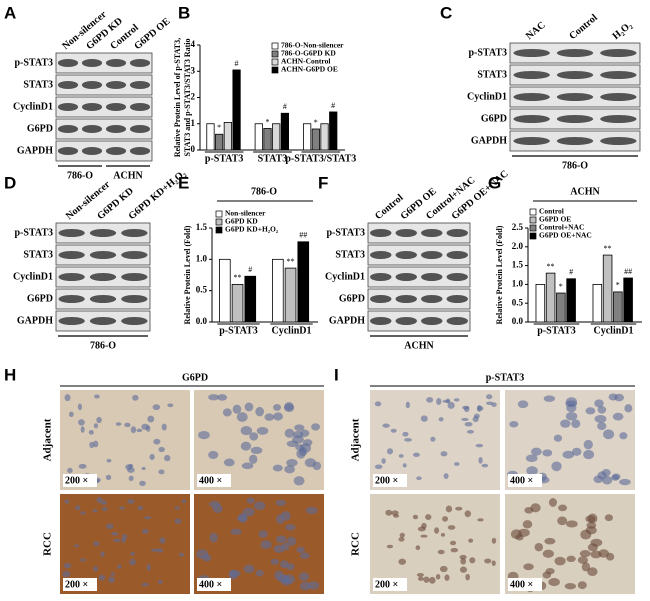  What do you see at coordinates (551, 211) in the screenshot?
I see `legend-label: Control` at bounding box center [551, 211].